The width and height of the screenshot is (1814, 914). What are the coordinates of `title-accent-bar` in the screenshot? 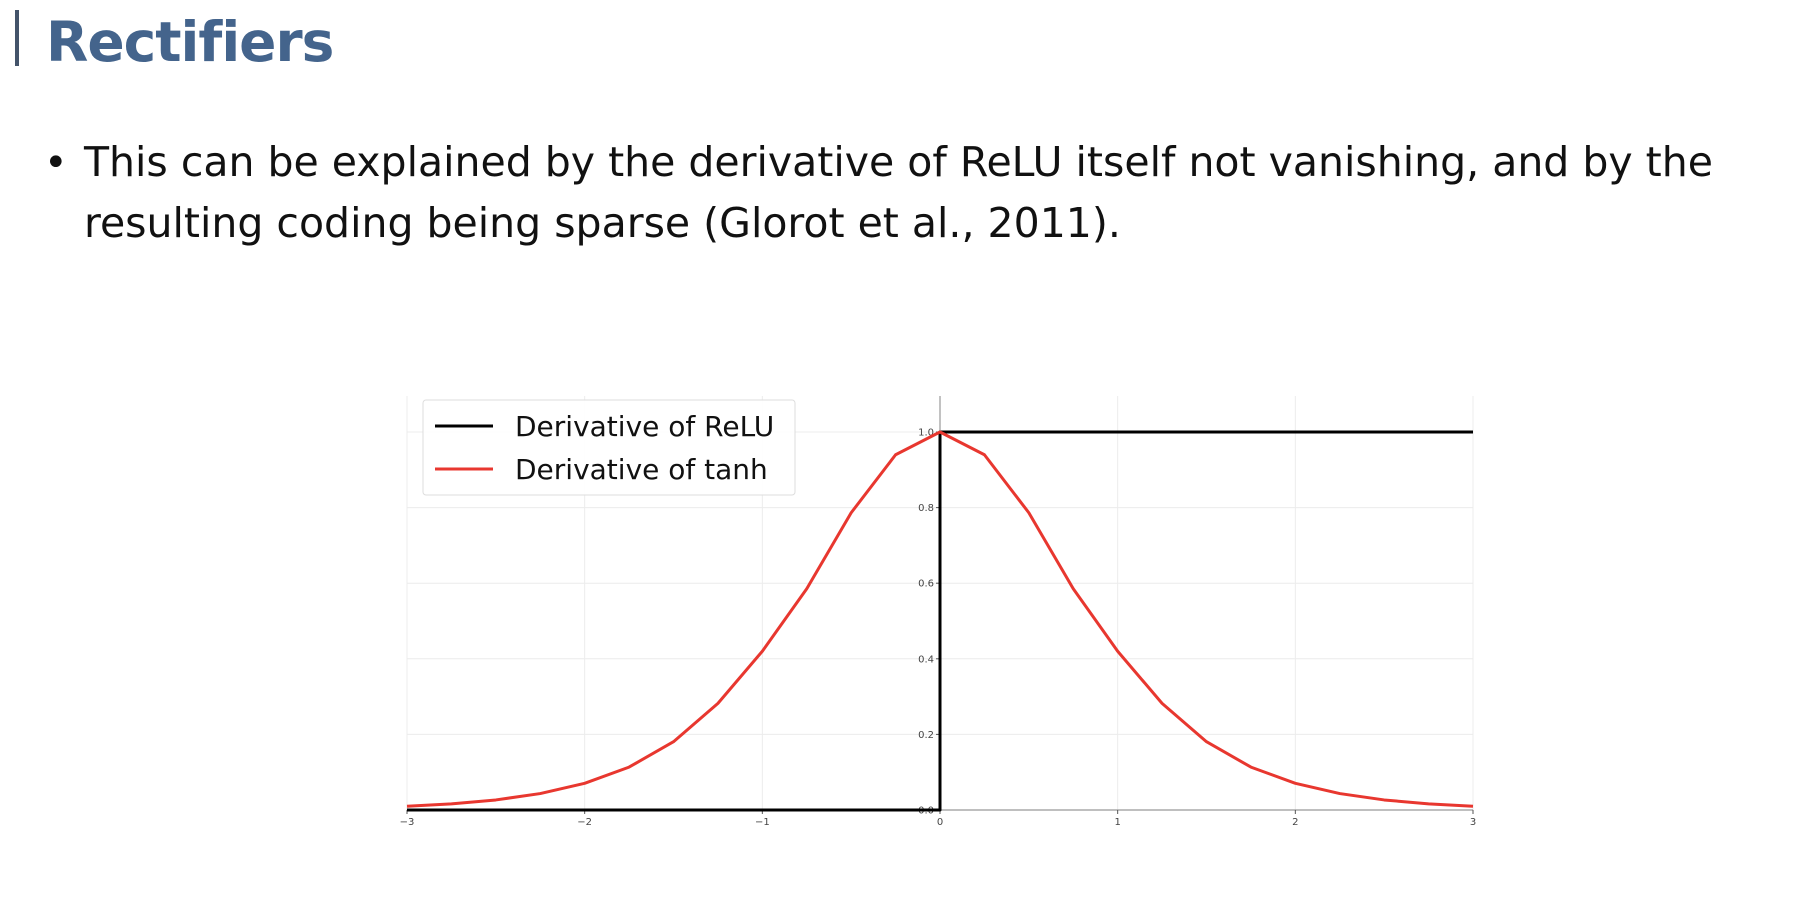 It's located at (17, 38).